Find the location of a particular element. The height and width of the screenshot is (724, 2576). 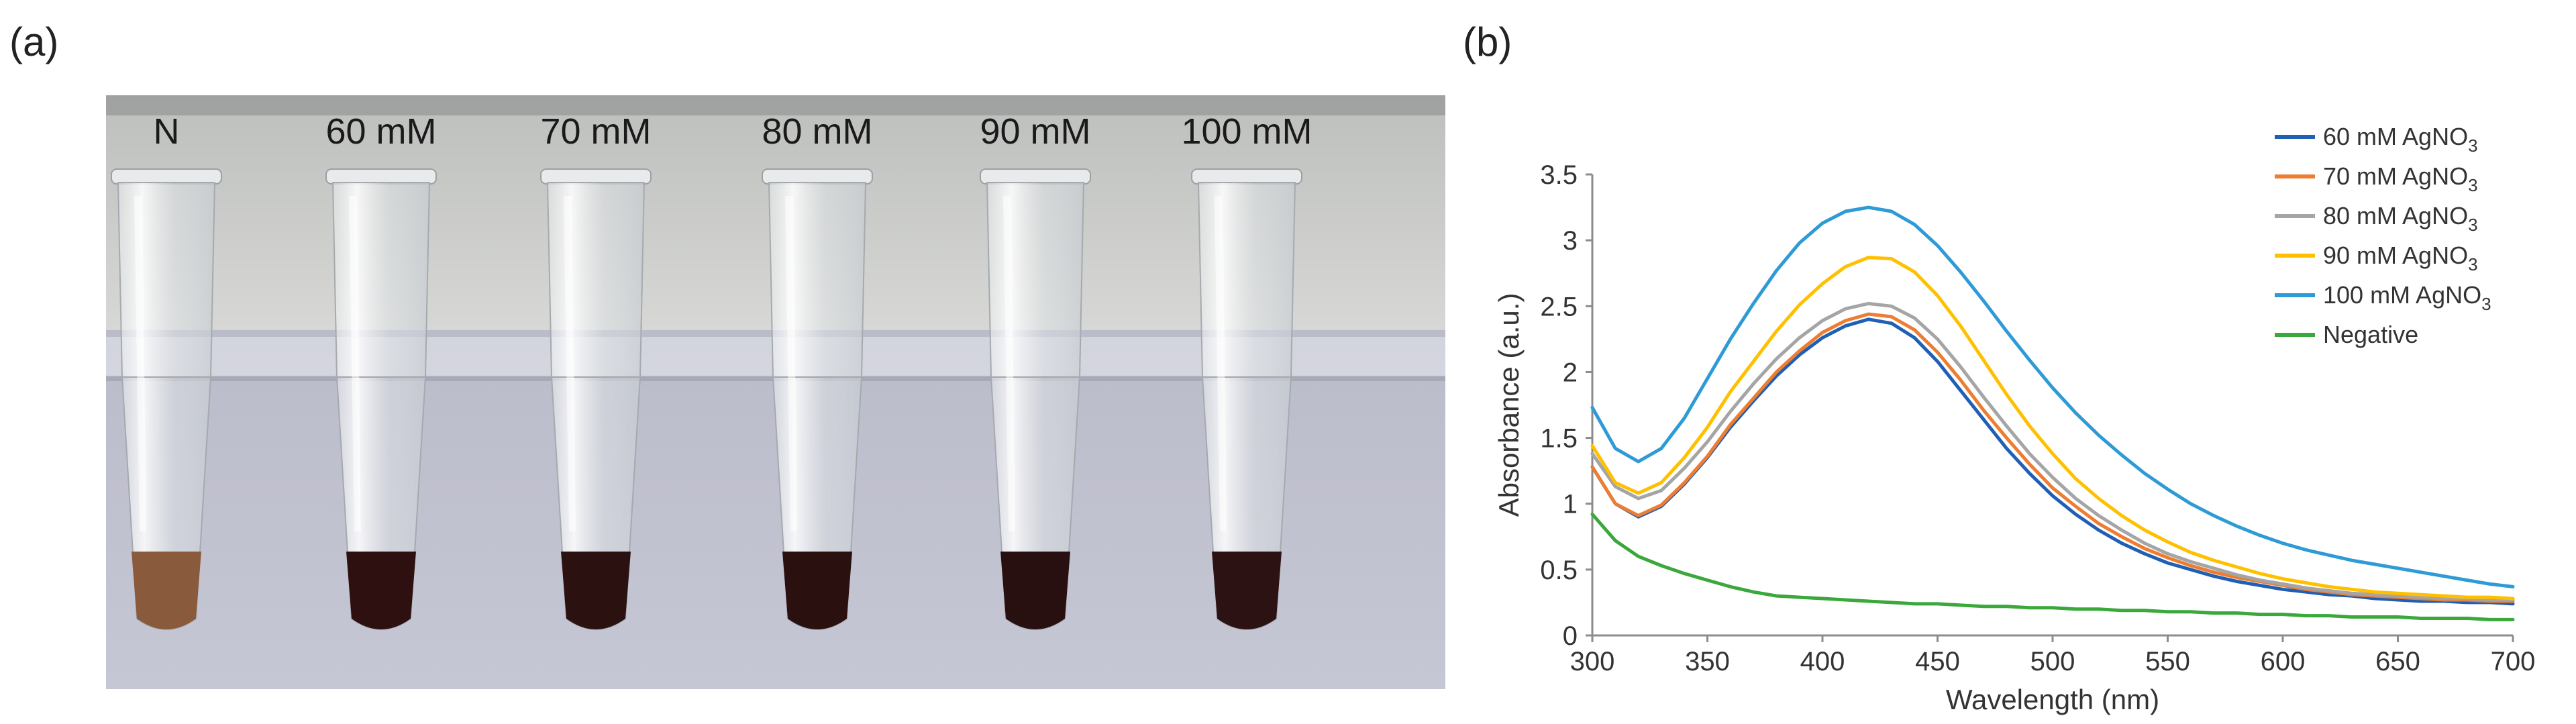

y-tick-label: 3 is located at coordinates (1570, 241).